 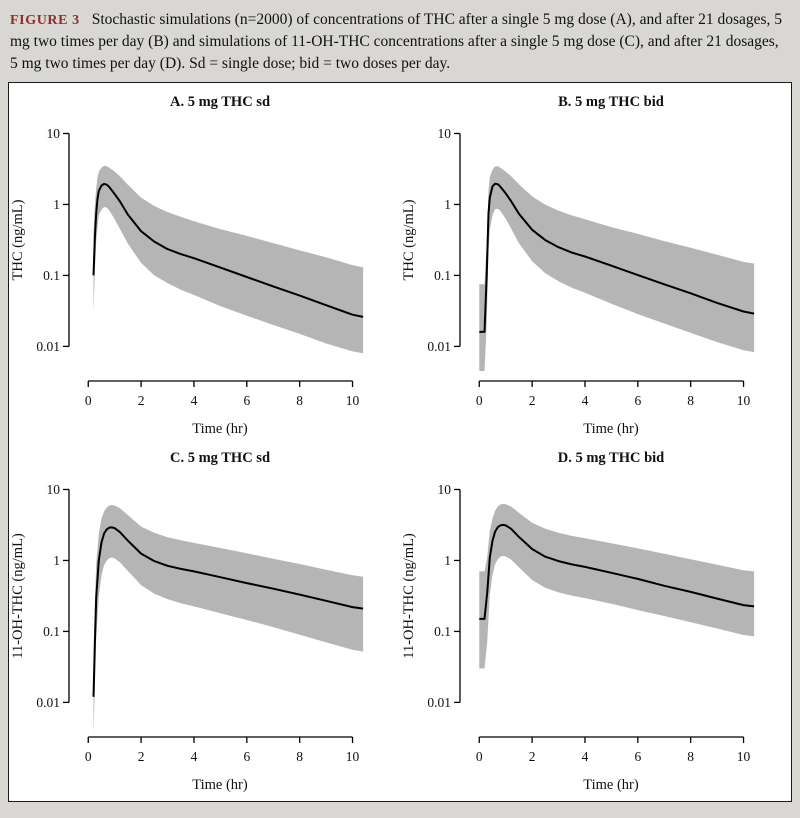 What do you see at coordinates (220, 458) in the screenshot?
I see `panel-c-title: C. 5 mg THC sd` at bounding box center [220, 458].